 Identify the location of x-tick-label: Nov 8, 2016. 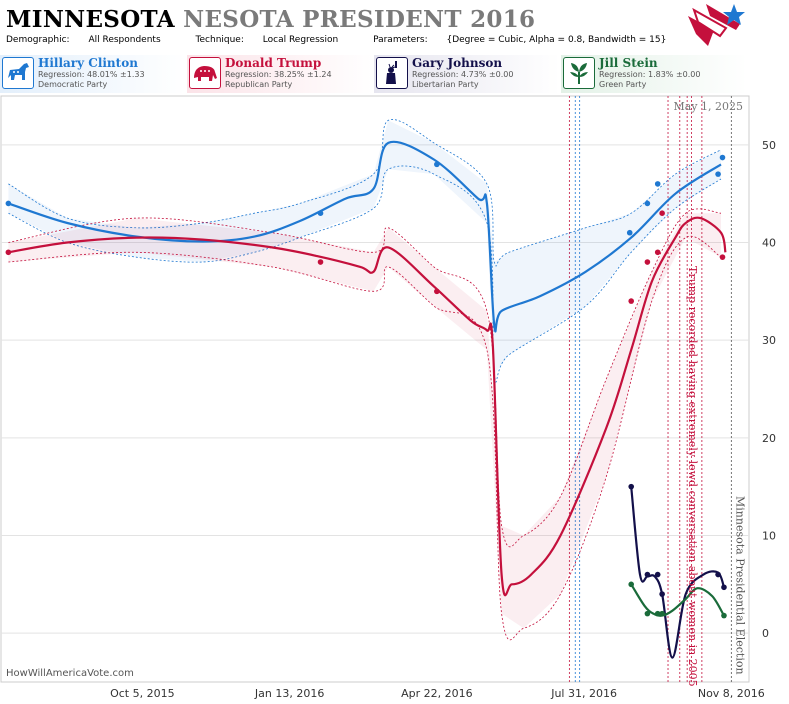
(731, 693).